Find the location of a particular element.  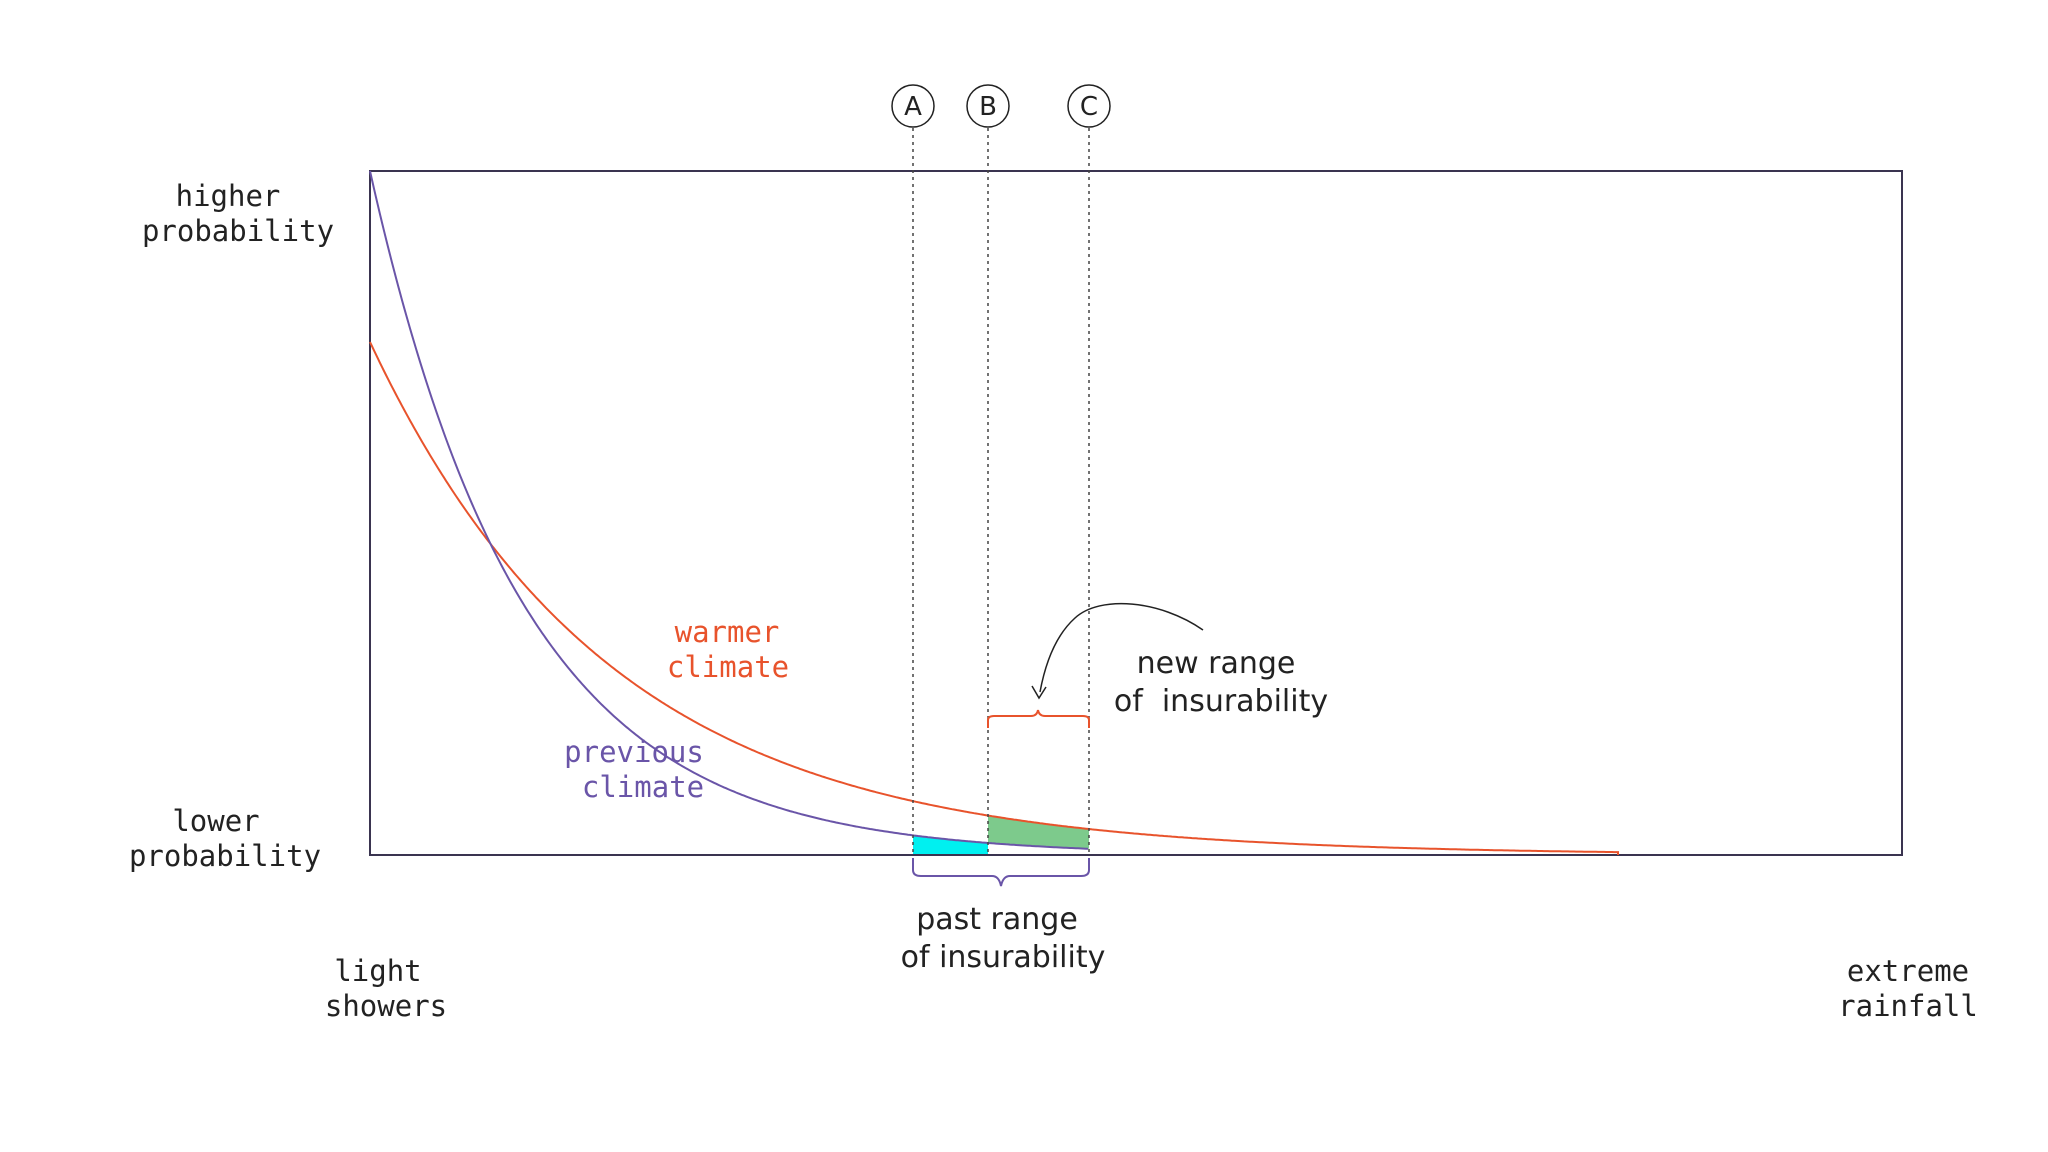

new-range-label-line2: of insurability is located at coordinates (1221, 701).